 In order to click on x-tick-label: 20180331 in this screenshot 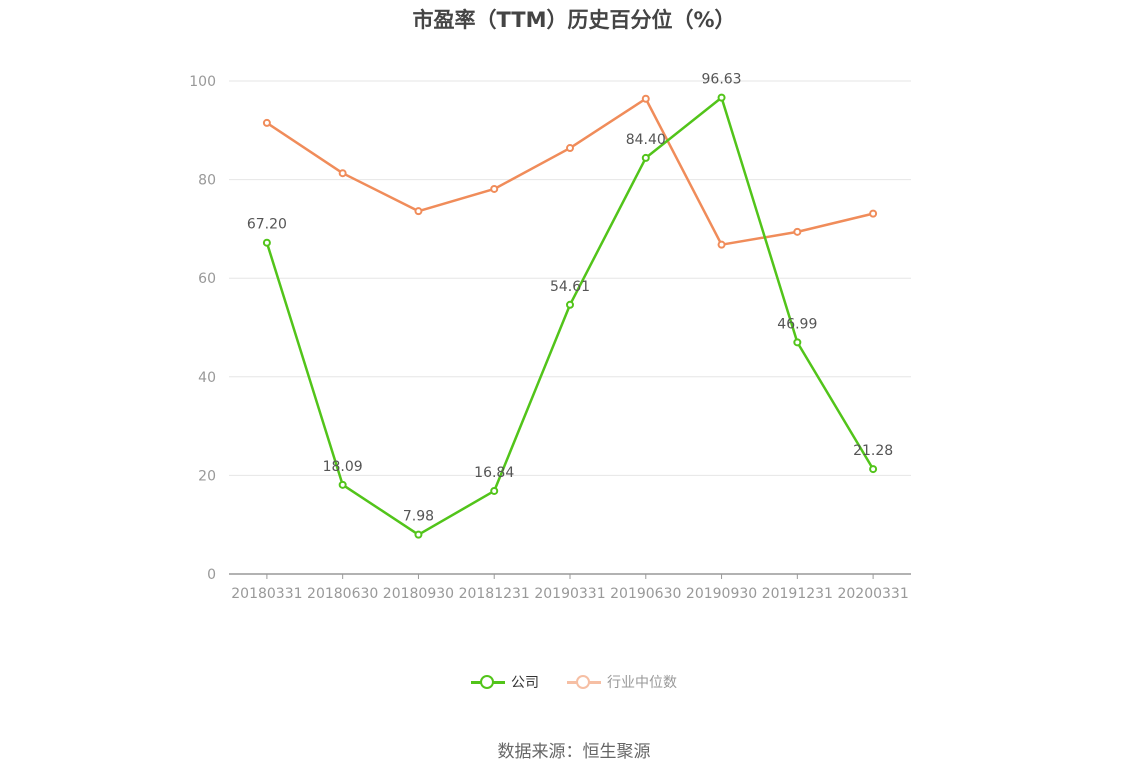, I will do `click(266, 594)`.